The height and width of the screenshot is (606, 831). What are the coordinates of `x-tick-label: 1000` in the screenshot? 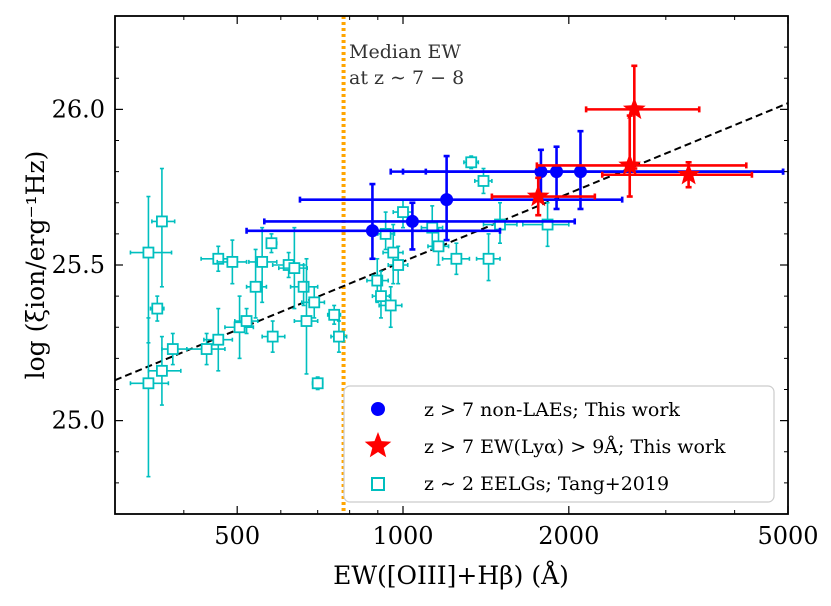 It's located at (402, 536).